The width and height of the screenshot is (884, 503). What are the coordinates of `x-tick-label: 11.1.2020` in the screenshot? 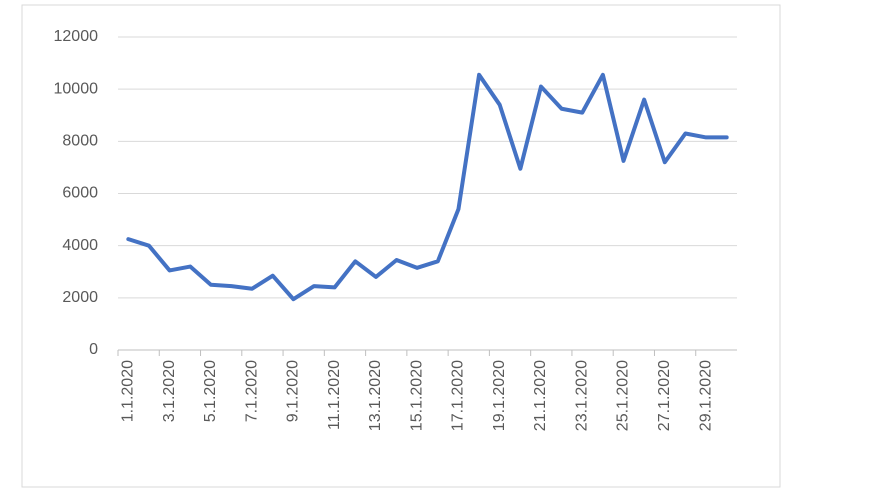 It's located at (334, 395).